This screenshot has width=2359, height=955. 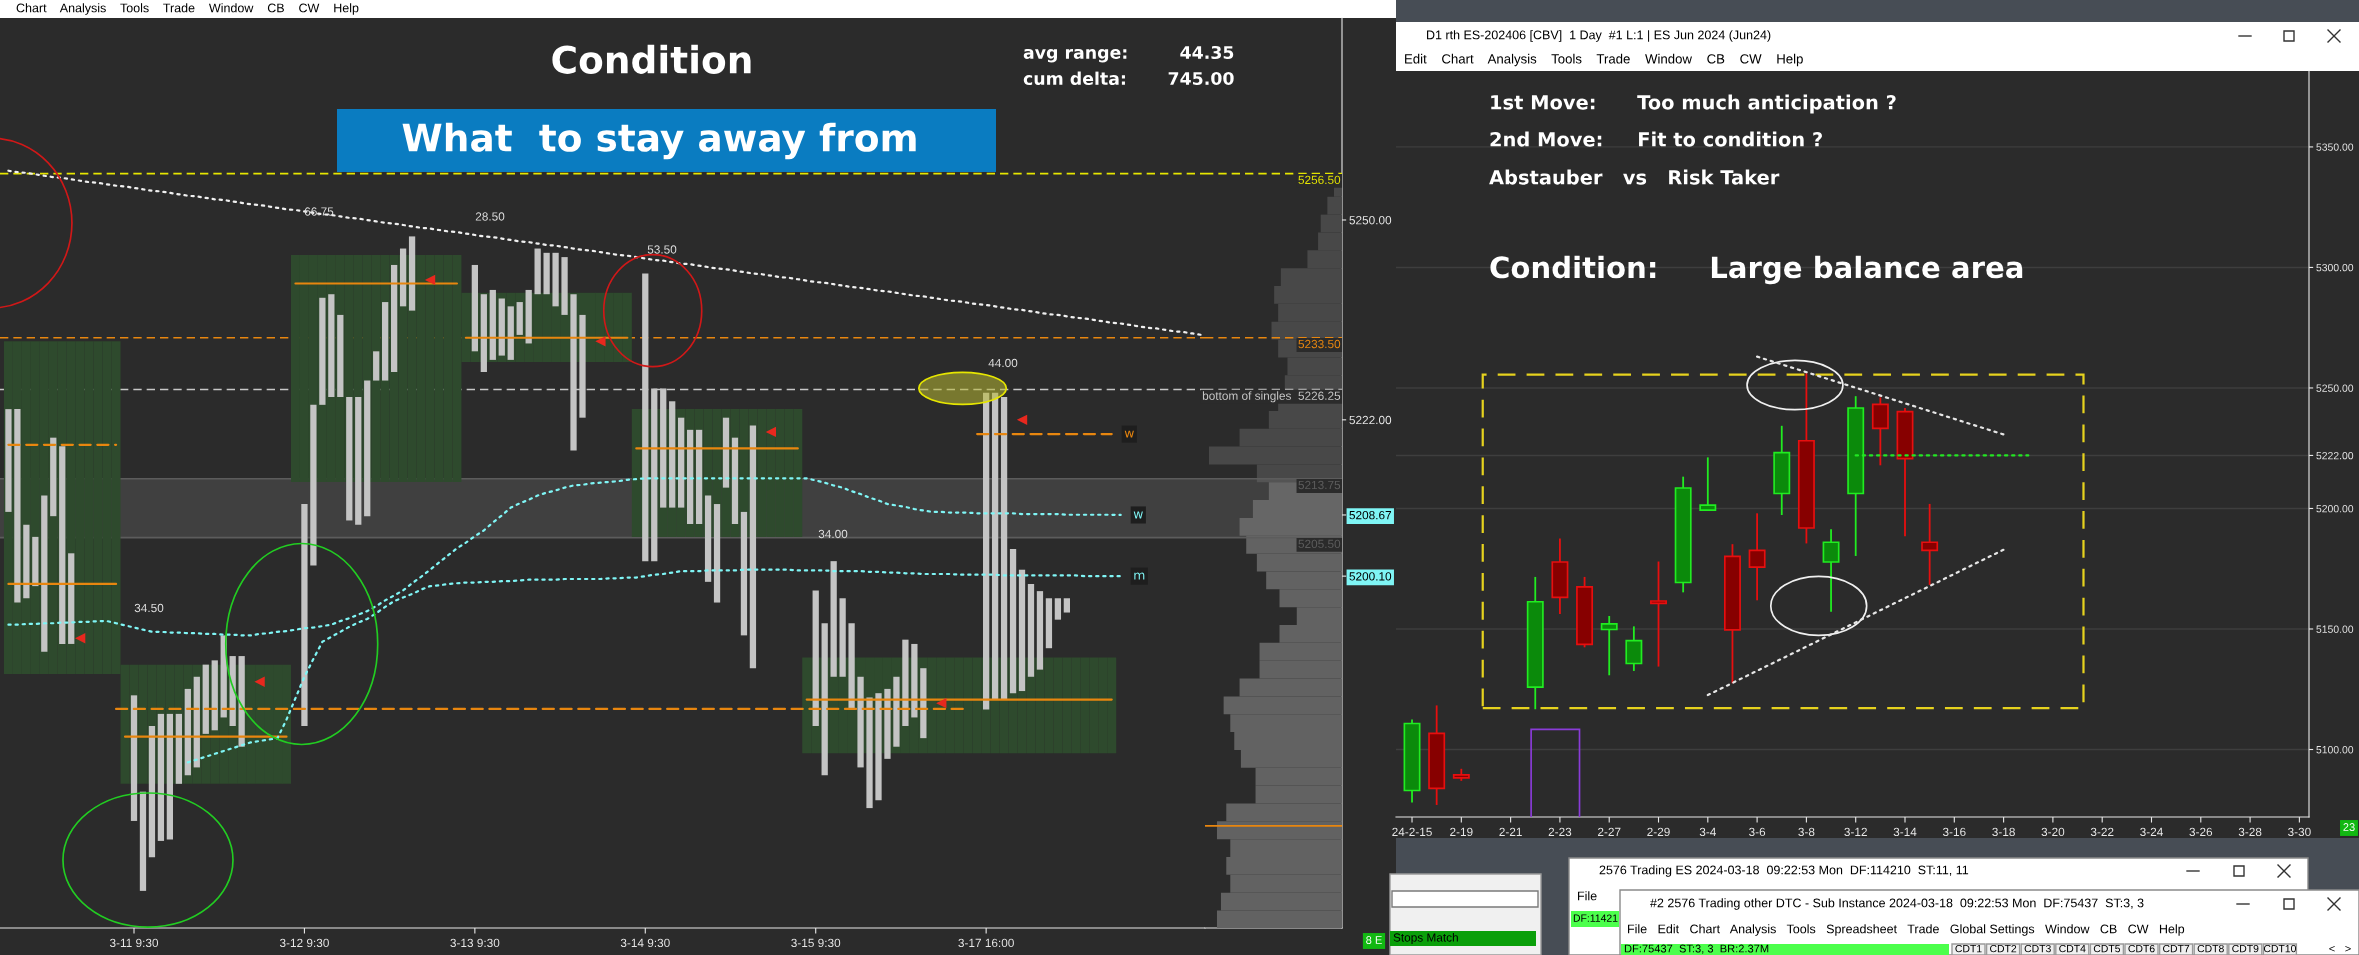 I want to click on chart-title: D1 rth ES-202406 [CBV] 1 Day #1 L:1 | ES Jun 2024 (Jun24), so click(x=1599, y=36).